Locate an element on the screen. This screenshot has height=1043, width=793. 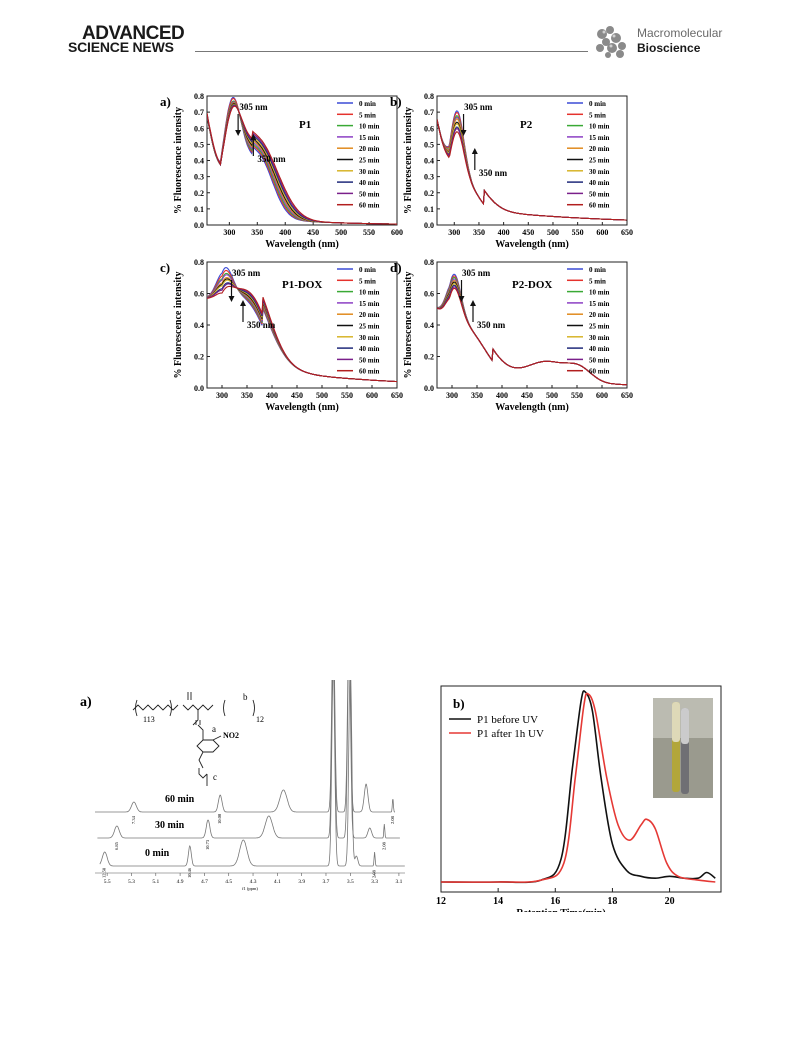
y-tick-label: 0.7 is located at coordinates (429, 112).